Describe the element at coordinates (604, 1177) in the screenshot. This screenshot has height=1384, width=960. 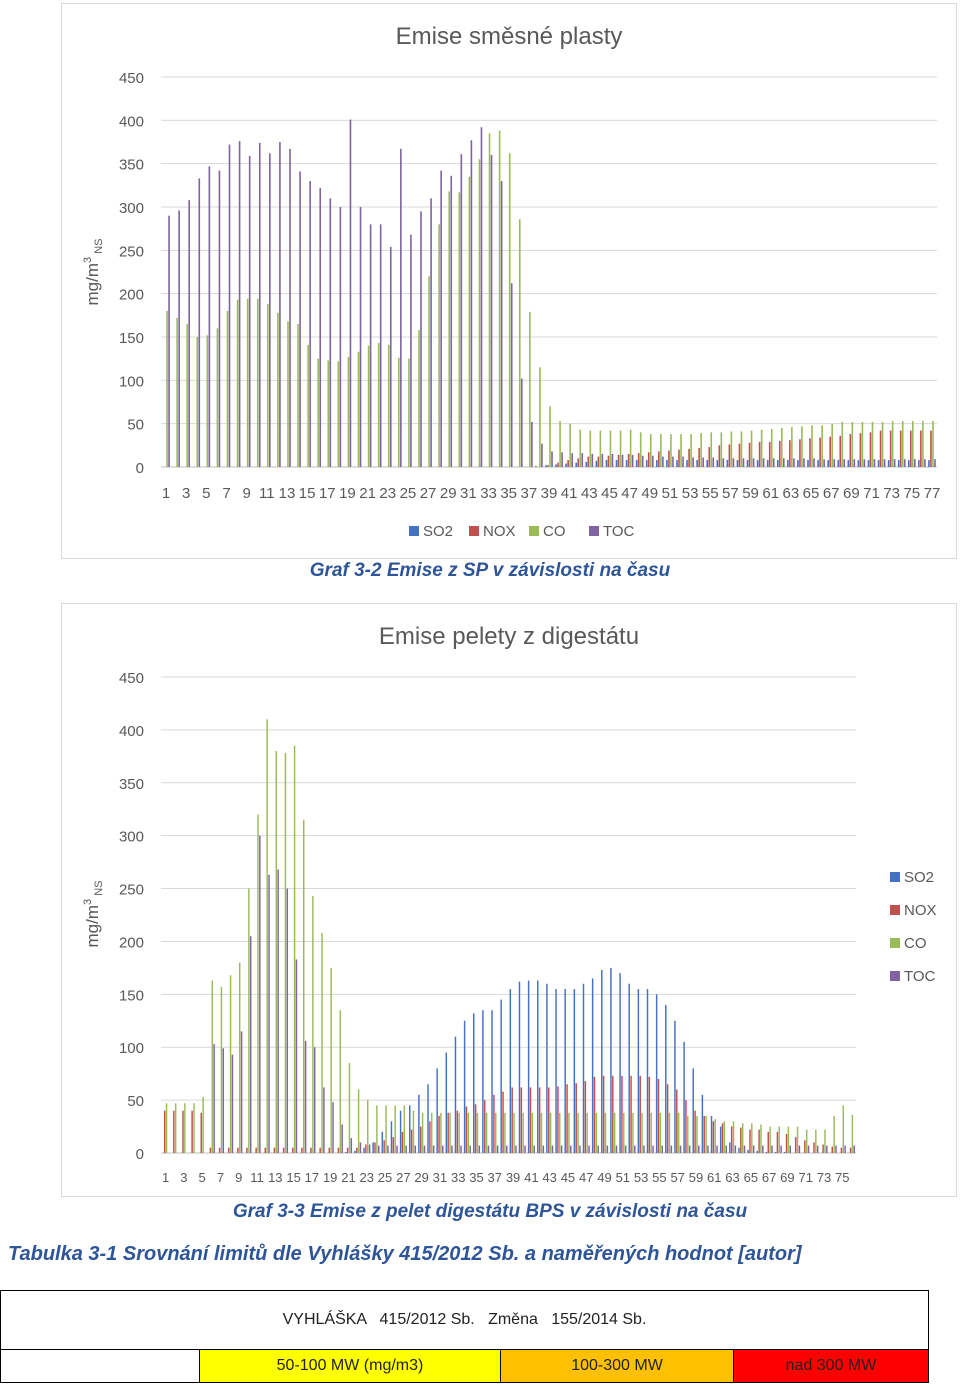
I see `x-tick-label: 49` at that location.